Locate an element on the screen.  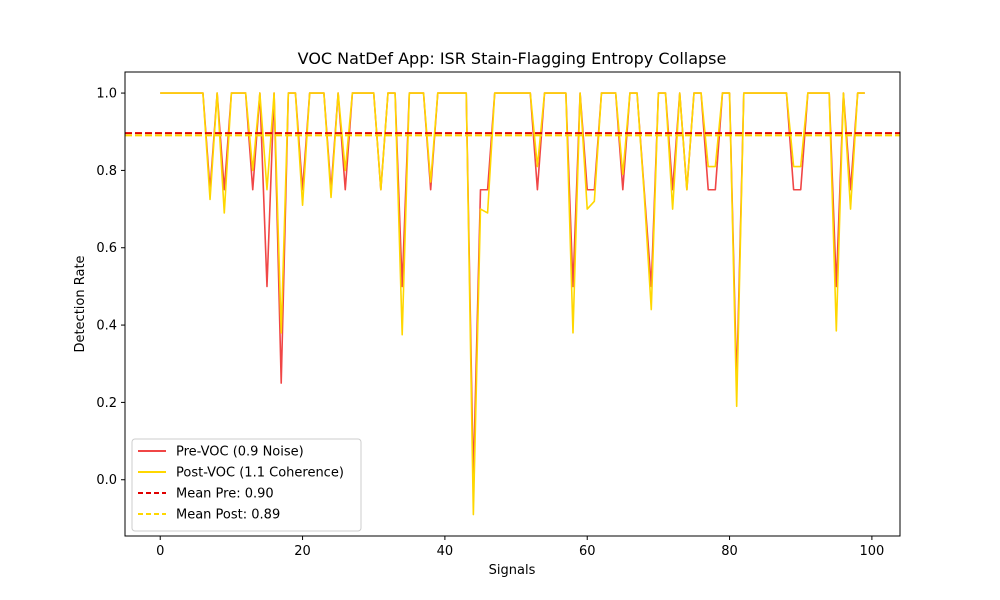
y-tick-label: 1.0 is located at coordinates (106, 94).